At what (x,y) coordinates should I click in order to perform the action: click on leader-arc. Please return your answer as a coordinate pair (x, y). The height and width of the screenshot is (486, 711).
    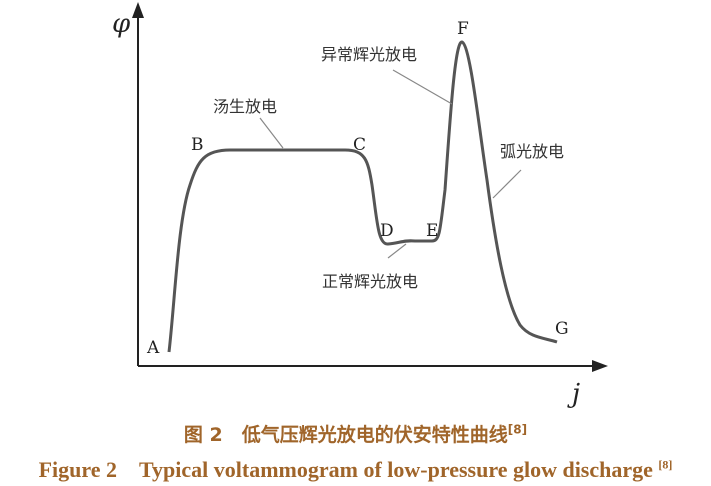
    Looking at the image, I should click on (507, 184).